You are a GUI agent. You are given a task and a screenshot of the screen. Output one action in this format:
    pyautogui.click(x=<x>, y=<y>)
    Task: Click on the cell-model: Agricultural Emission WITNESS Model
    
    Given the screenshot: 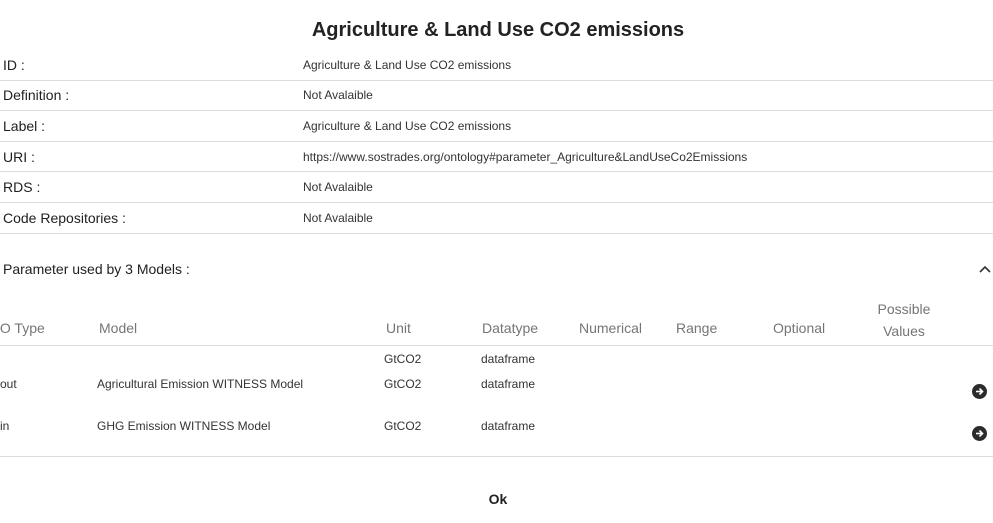 What is the action you would take?
    pyautogui.click(x=200, y=384)
    